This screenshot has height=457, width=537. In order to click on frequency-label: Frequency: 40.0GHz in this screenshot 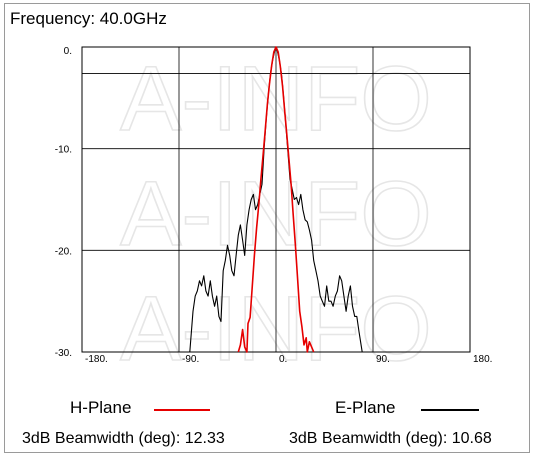, I will do `click(88, 18)`.